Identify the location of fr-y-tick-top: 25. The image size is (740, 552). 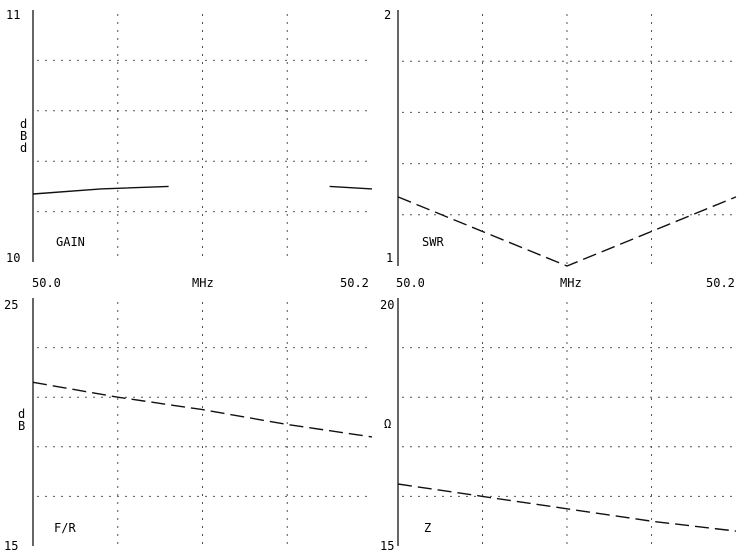
(11, 305).